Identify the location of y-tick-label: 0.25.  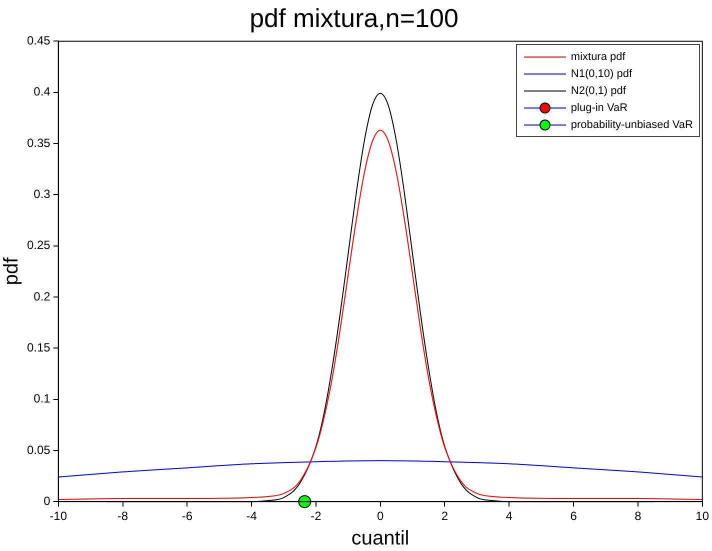
(38, 245).